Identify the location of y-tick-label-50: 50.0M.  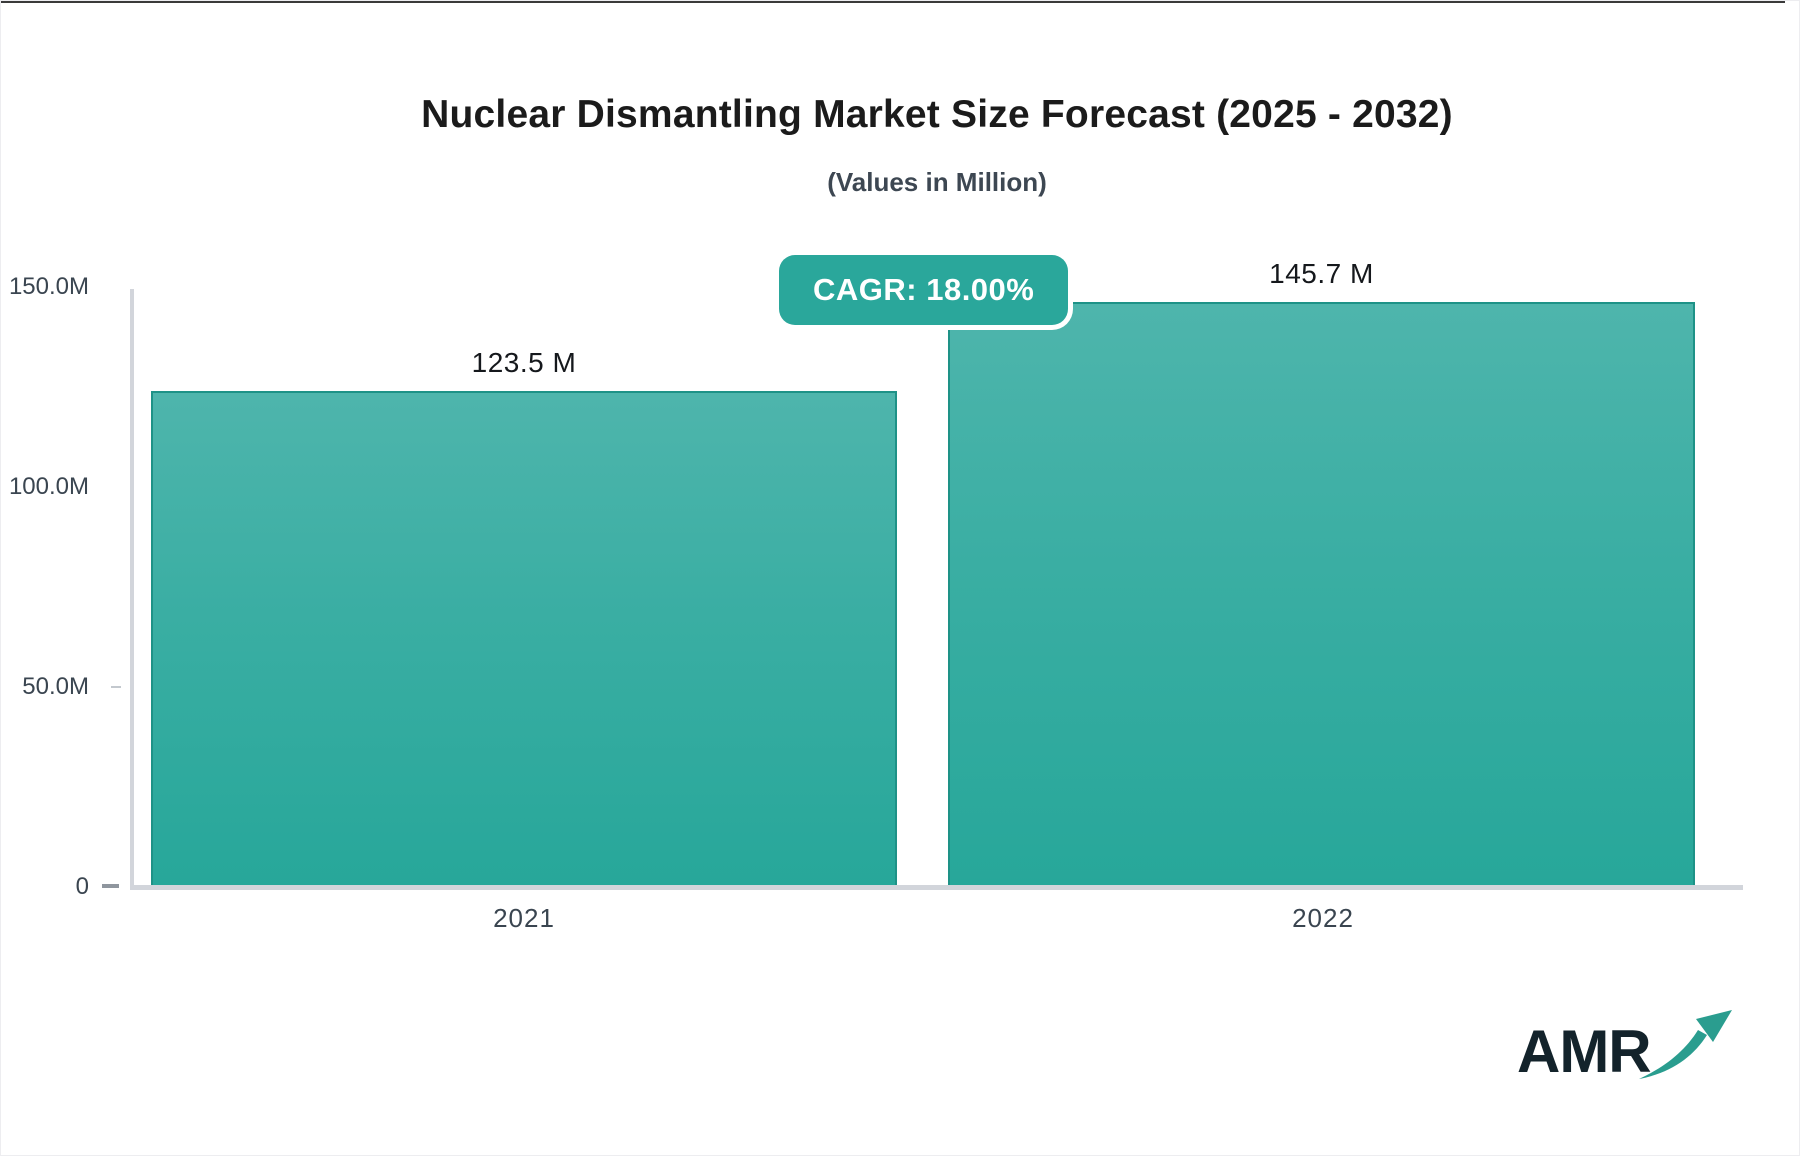
(55, 686).